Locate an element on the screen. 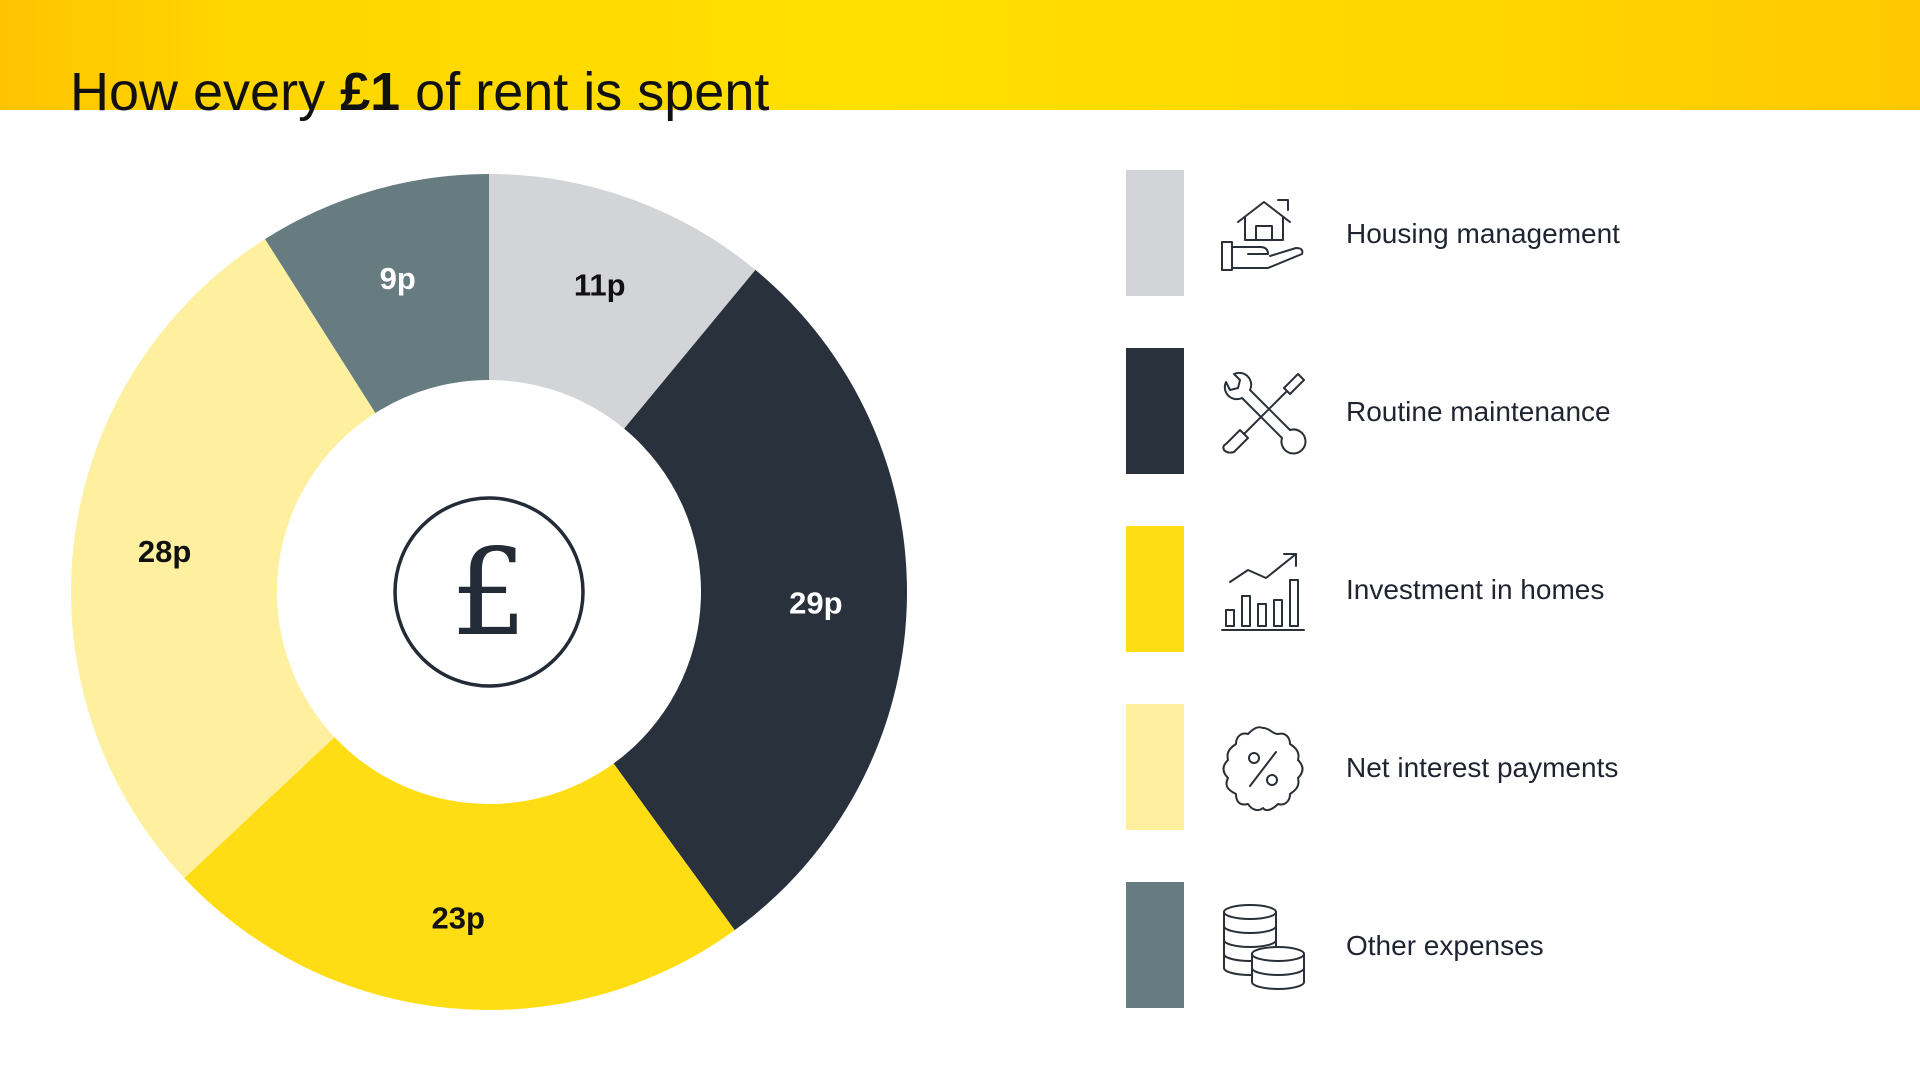  legend-label: Housing management is located at coordinates (1483, 233).